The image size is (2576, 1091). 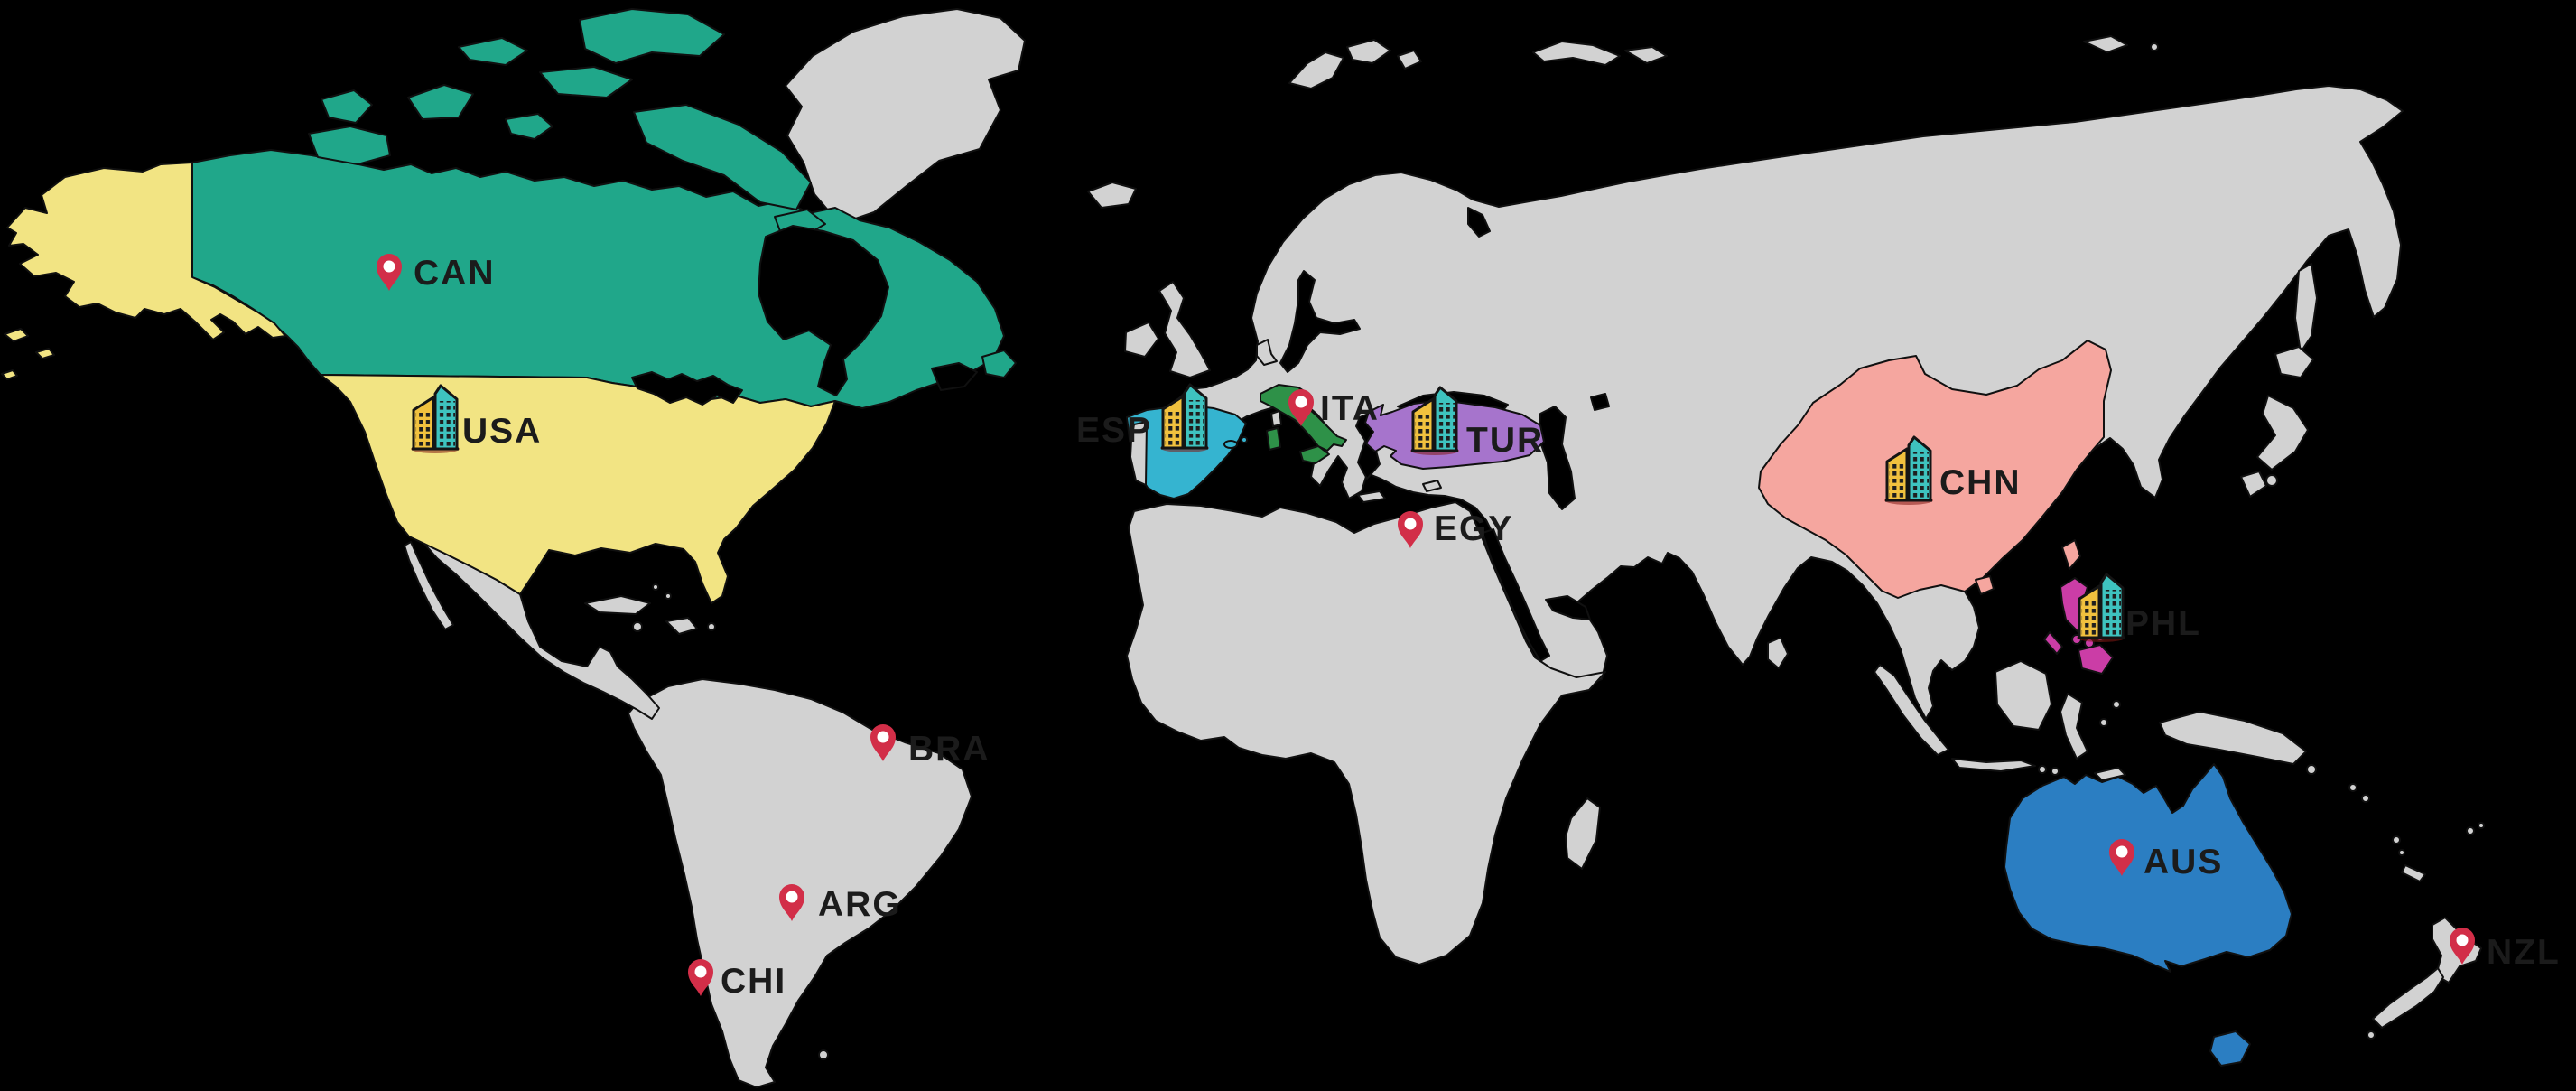 What do you see at coordinates (681, 626) in the screenshot?
I see `island-hispaniola` at bounding box center [681, 626].